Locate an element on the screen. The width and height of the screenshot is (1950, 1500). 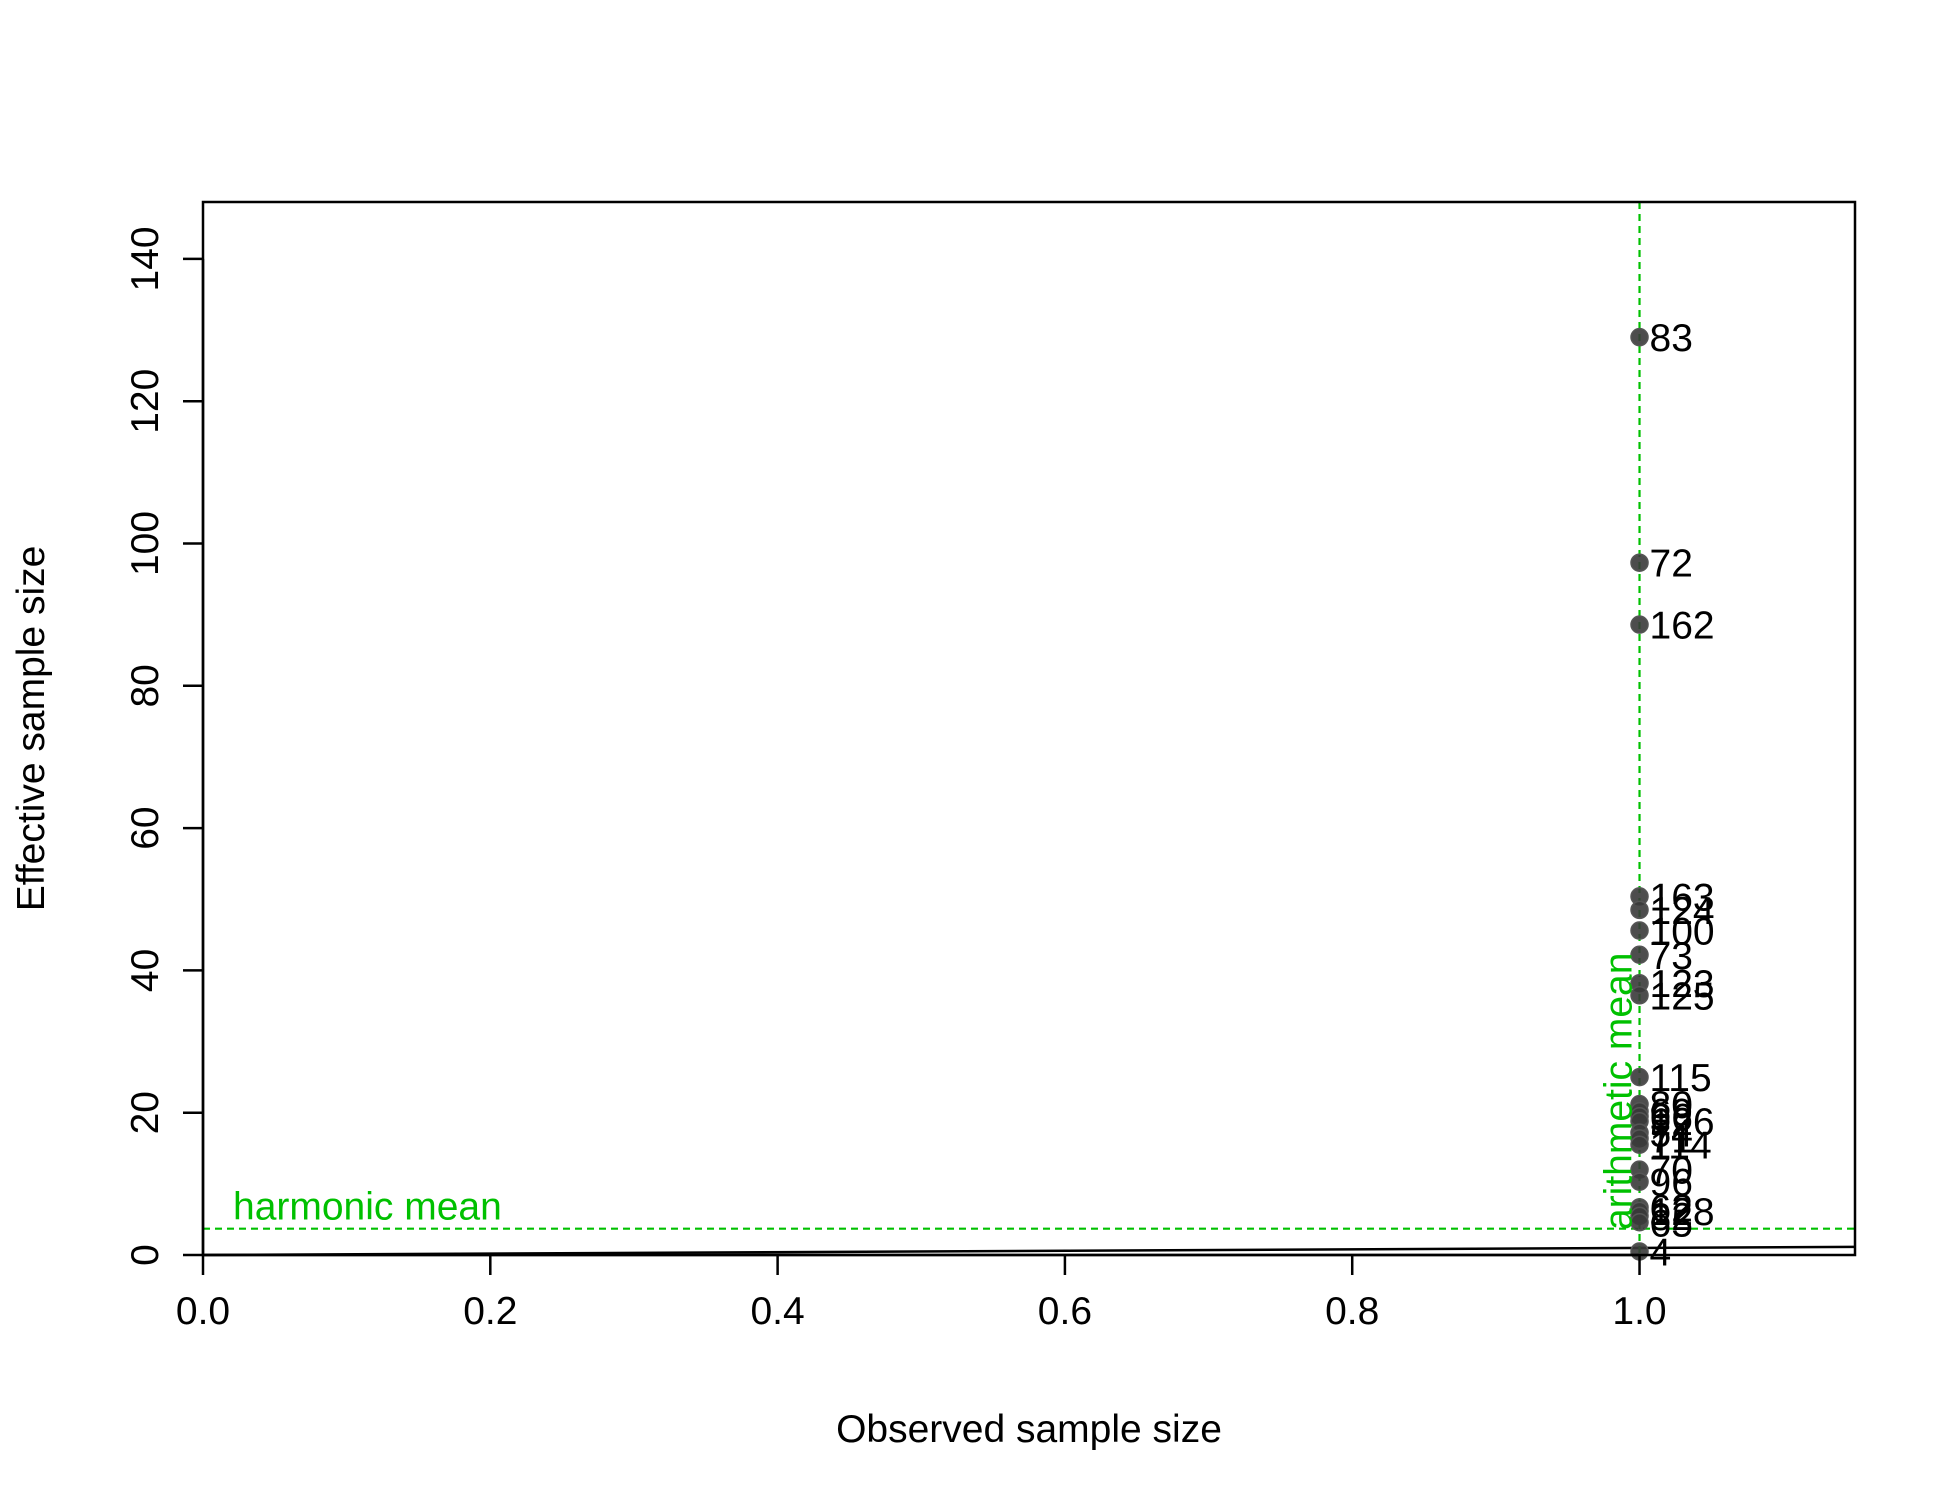
points-layer is located at coordinates (1639, 794).